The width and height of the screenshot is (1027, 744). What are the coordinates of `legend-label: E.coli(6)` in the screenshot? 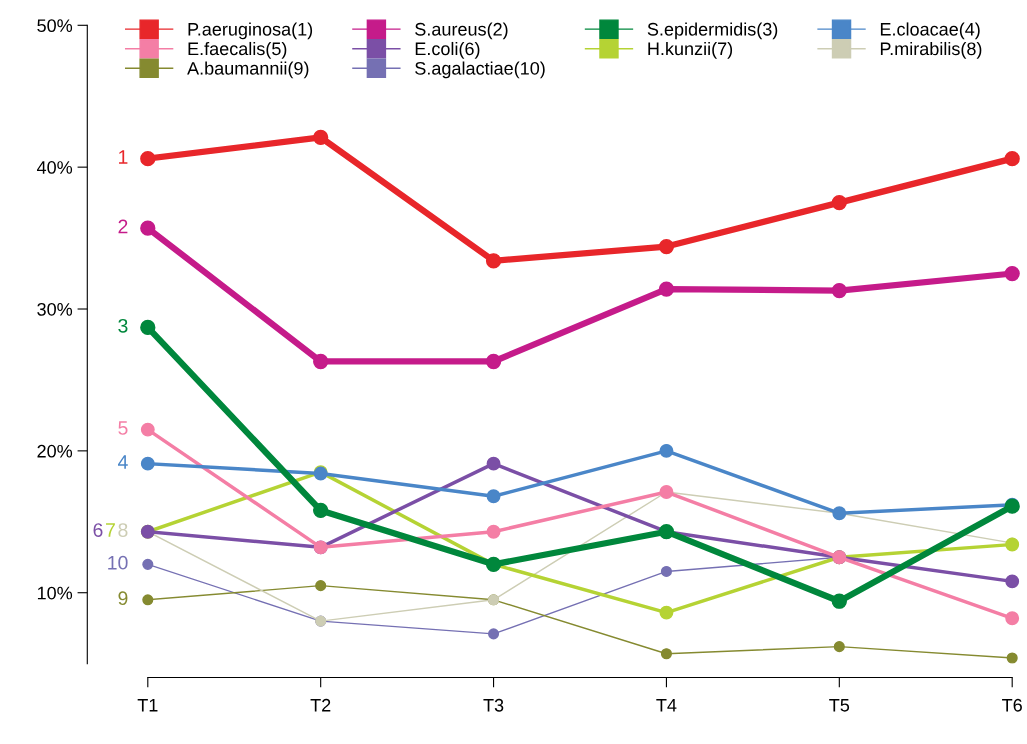 It's located at (447, 50).